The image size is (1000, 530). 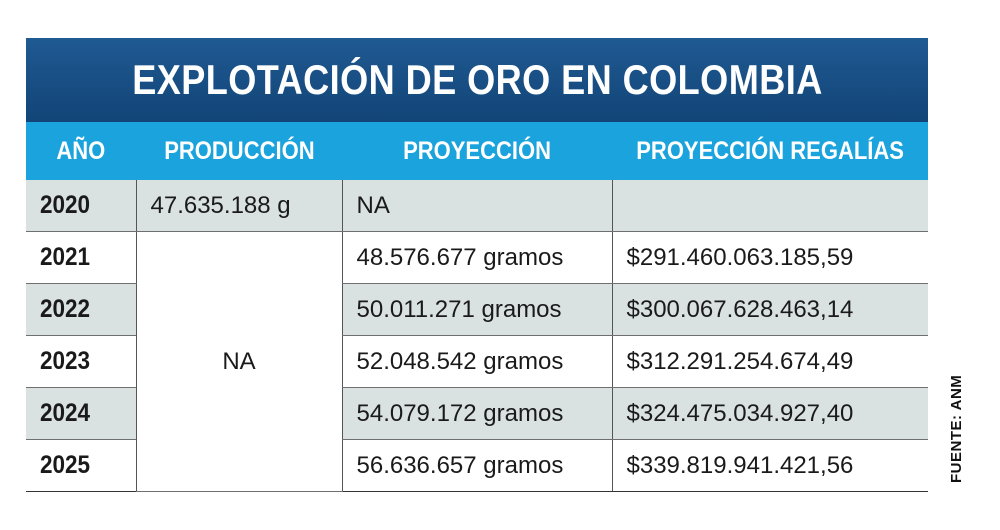 What do you see at coordinates (769, 465) in the screenshot?
I see `royalties-cell: $339.819.941.421,56` at bounding box center [769, 465].